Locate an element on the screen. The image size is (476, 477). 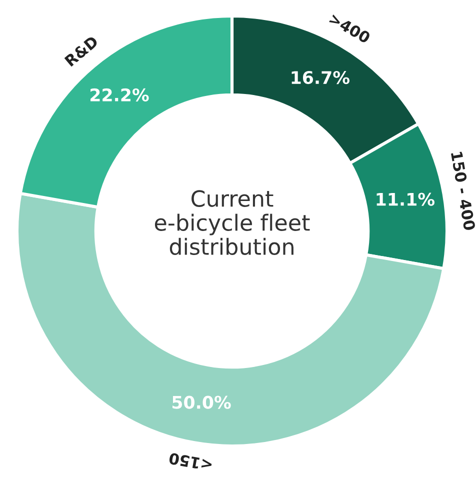
data-label: 11.1% is located at coordinates (405, 199).